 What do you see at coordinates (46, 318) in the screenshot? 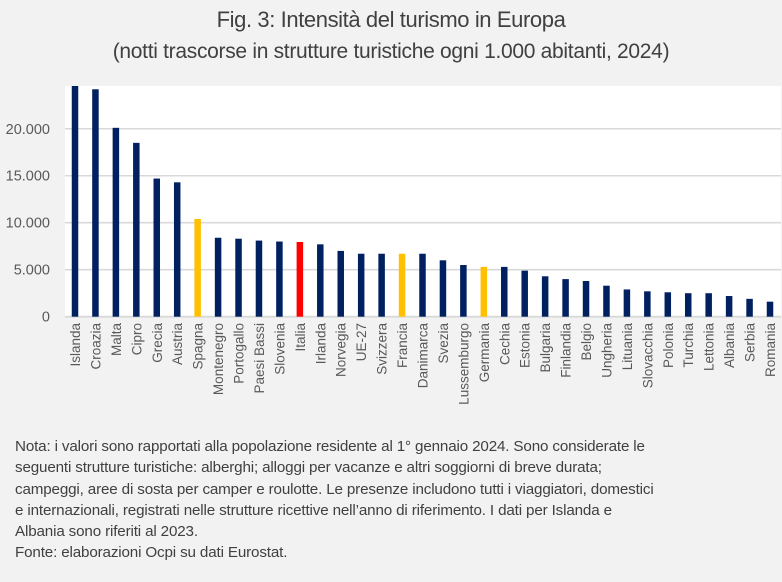
I see `y-tick-label: 0` at bounding box center [46, 318].